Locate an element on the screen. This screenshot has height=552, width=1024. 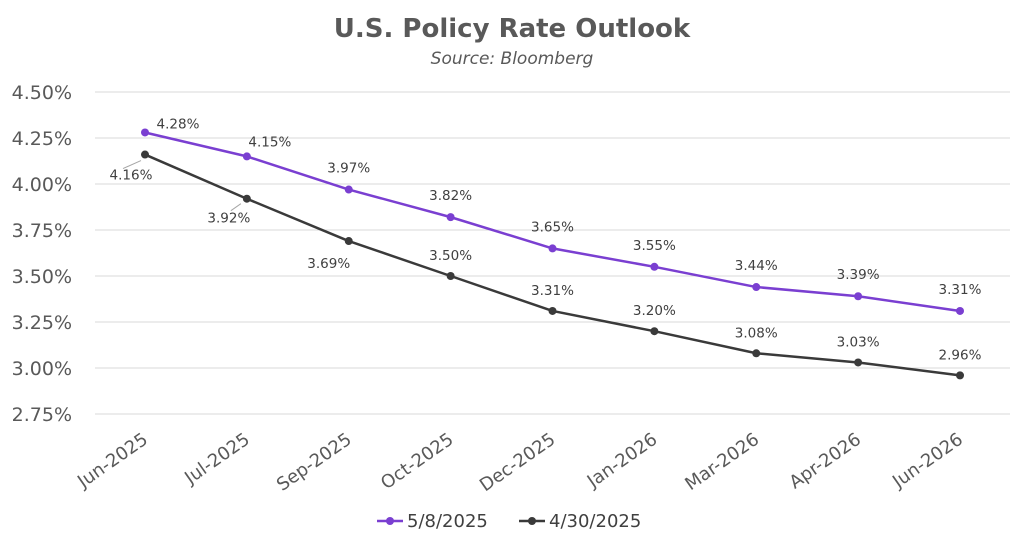
y-tick-label: 3.25% is located at coordinates (42, 323).